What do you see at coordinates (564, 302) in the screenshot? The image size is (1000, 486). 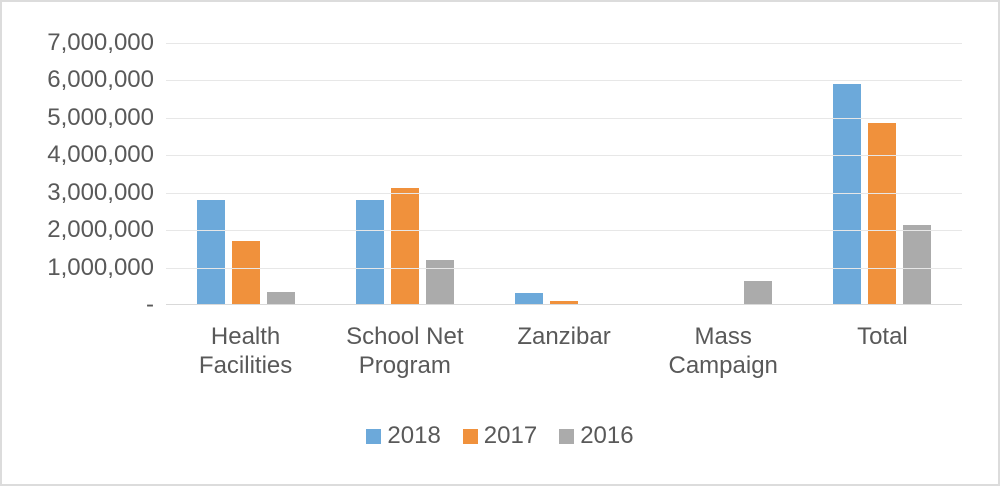 I see `bar-2017-zanzibar` at bounding box center [564, 302].